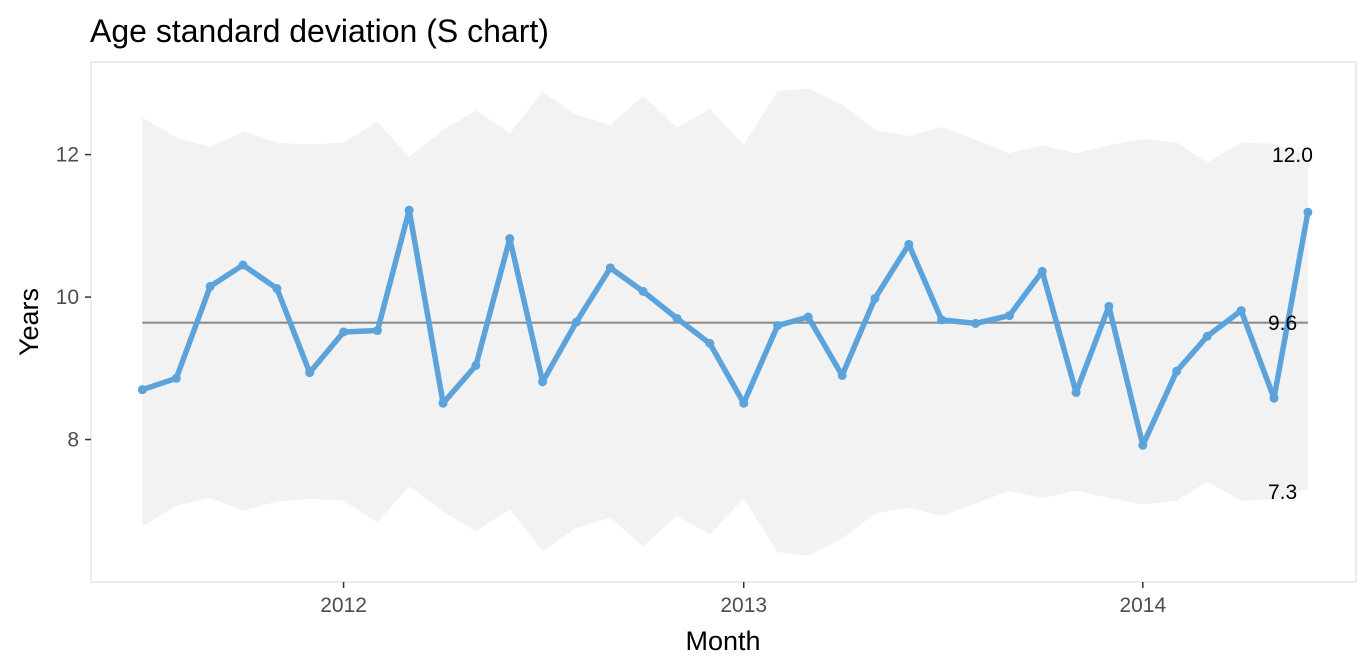  What do you see at coordinates (1282, 323) in the screenshot?
I see `center-line-label: 9.6` at bounding box center [1282, 323].